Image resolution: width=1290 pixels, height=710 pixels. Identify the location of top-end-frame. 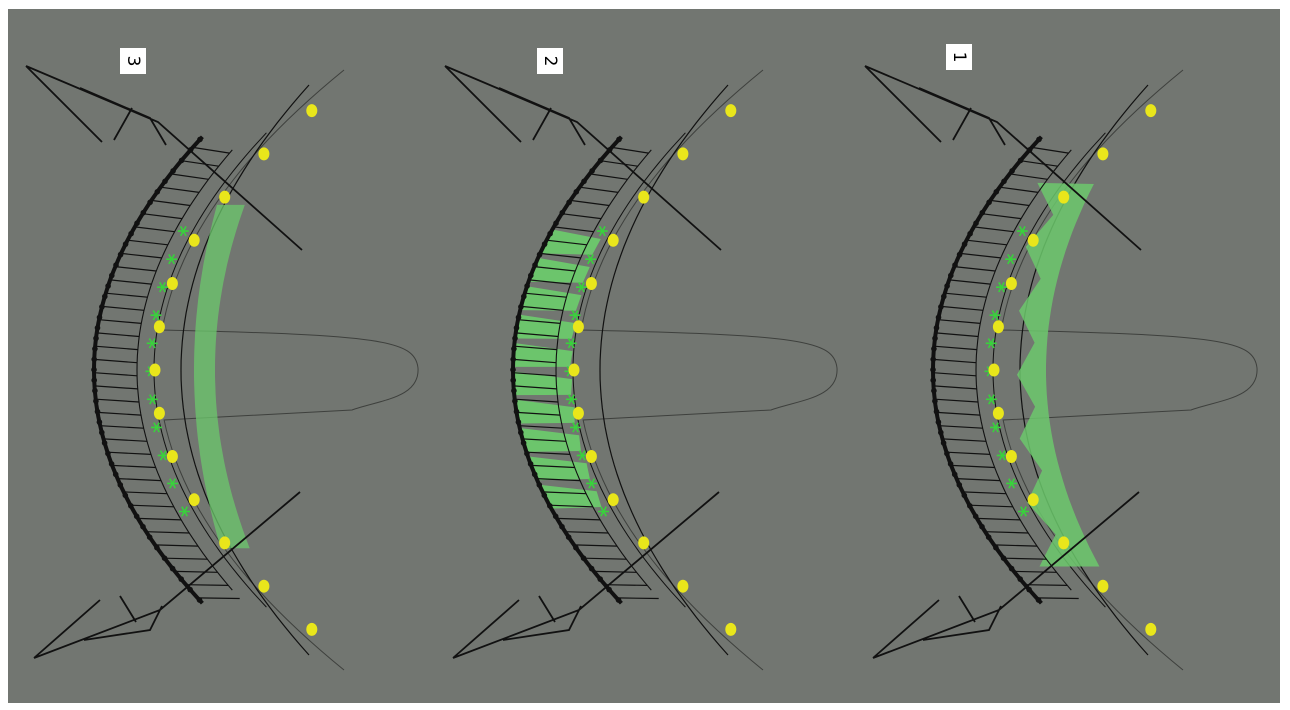
(583, 158).